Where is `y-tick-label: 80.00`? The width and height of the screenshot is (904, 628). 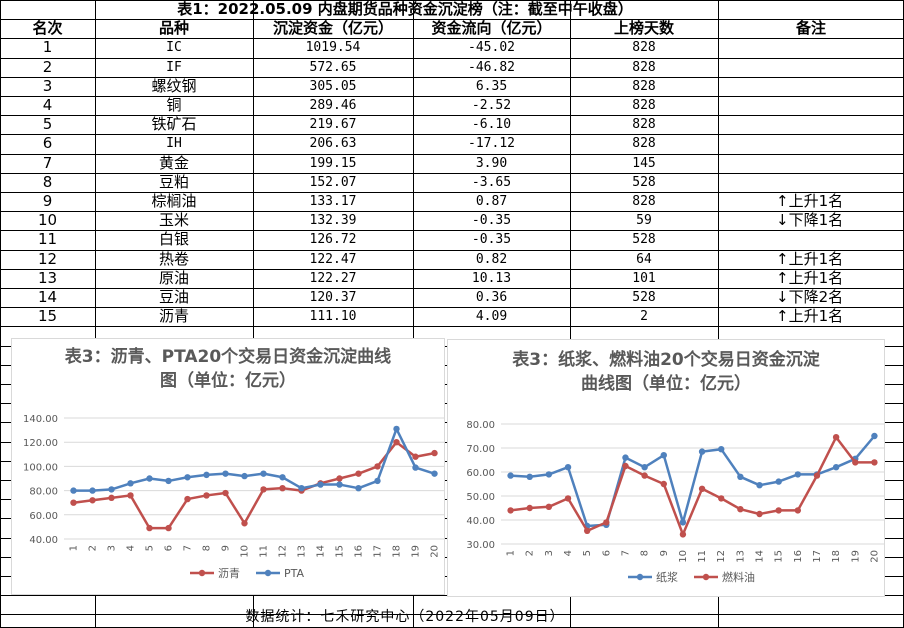
y-tick-label: 80.00 is located at coordinates (43, 492).